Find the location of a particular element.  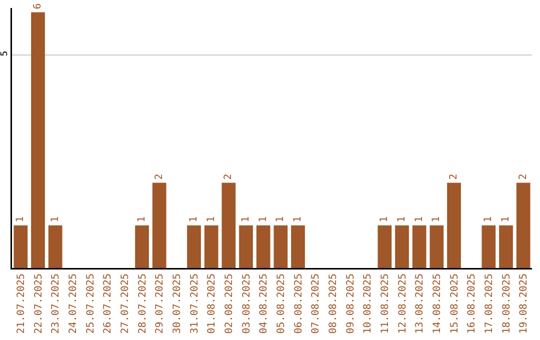

x-tick-label: 30.07.2025 is located at coordinates (177, 304).